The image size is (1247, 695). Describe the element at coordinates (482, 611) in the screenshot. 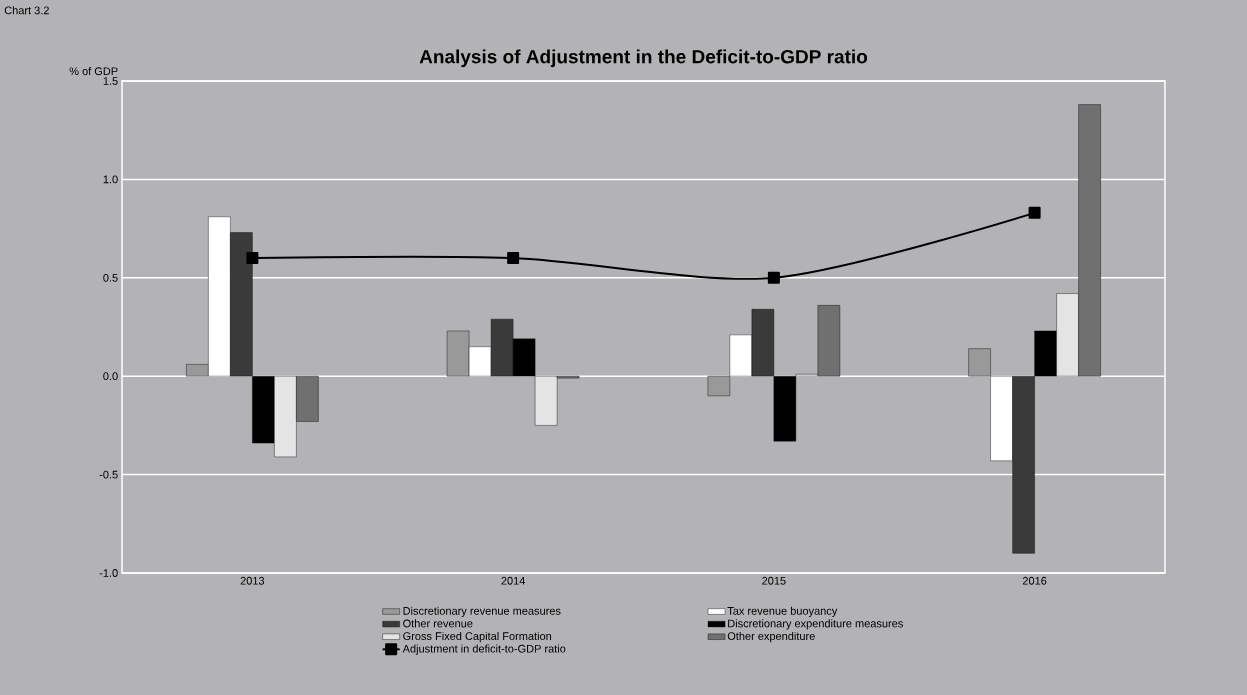

I see `legend-label: Discretionary revenue measures` at that location.